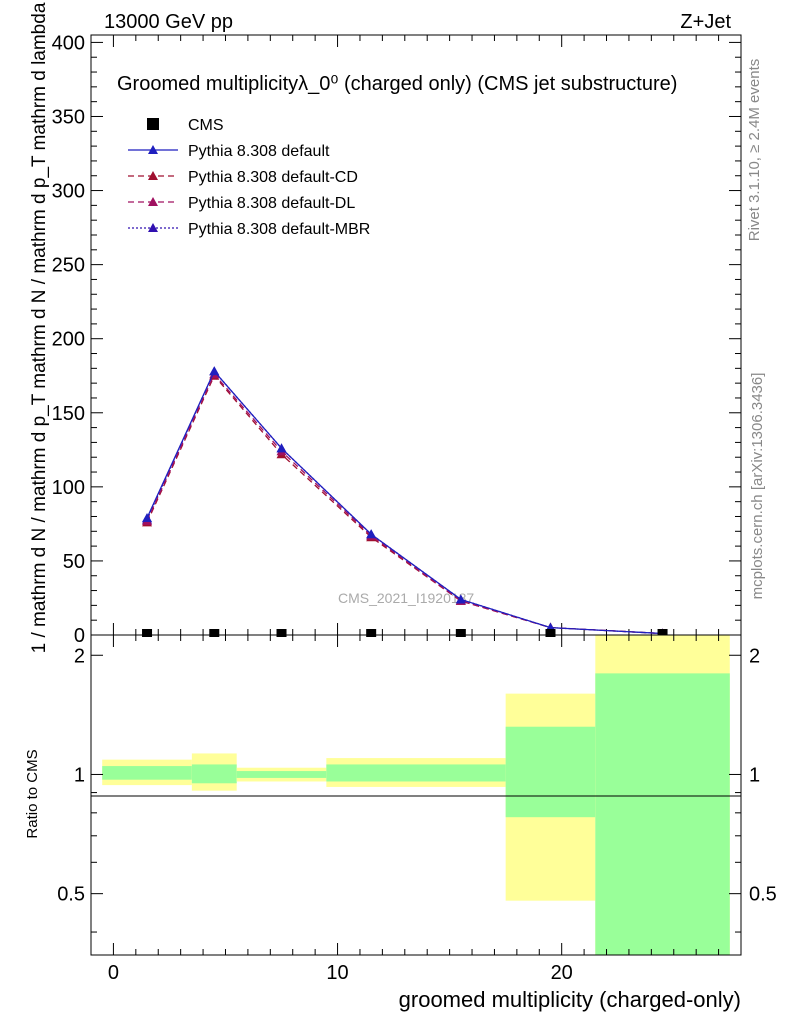 The width and height of the screenshot is (786, 1024). Describe the element at coordinates (68, 192) in the screenshot. I see `main-y-tick-label: 300` at that location.